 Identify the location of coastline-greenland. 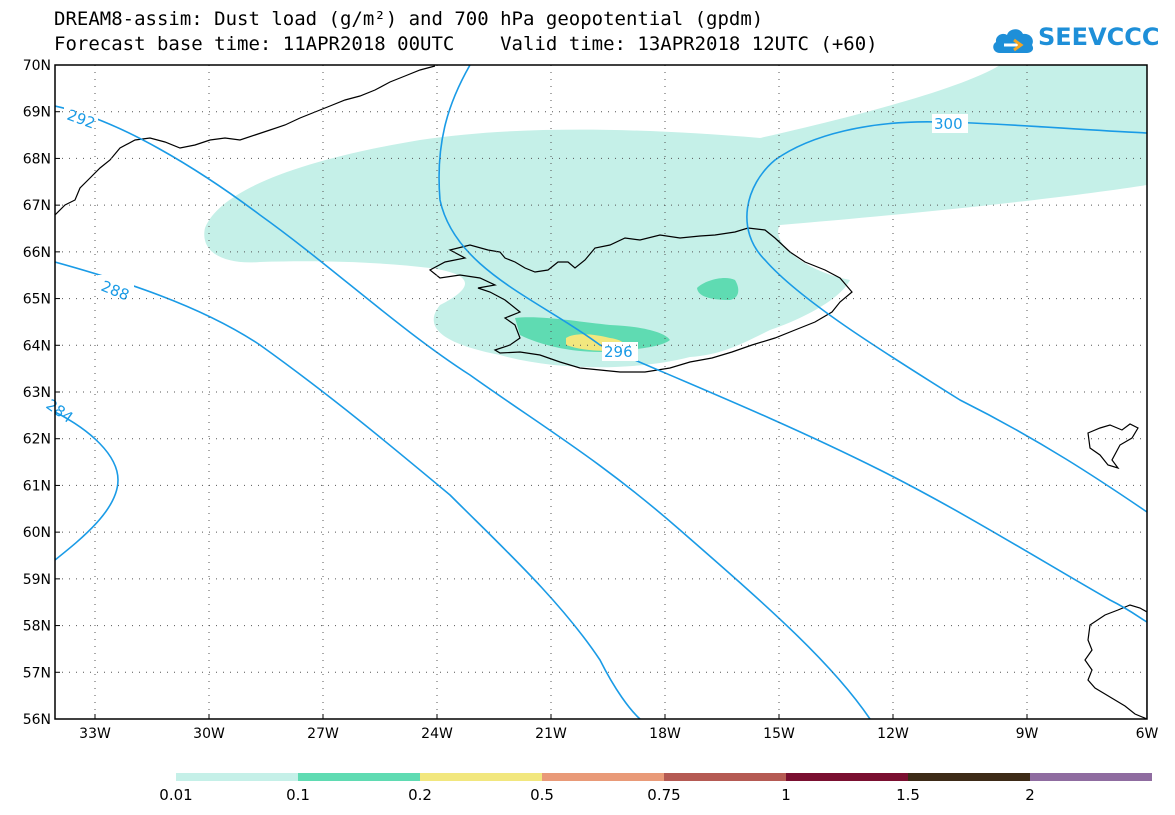
(245, 140).